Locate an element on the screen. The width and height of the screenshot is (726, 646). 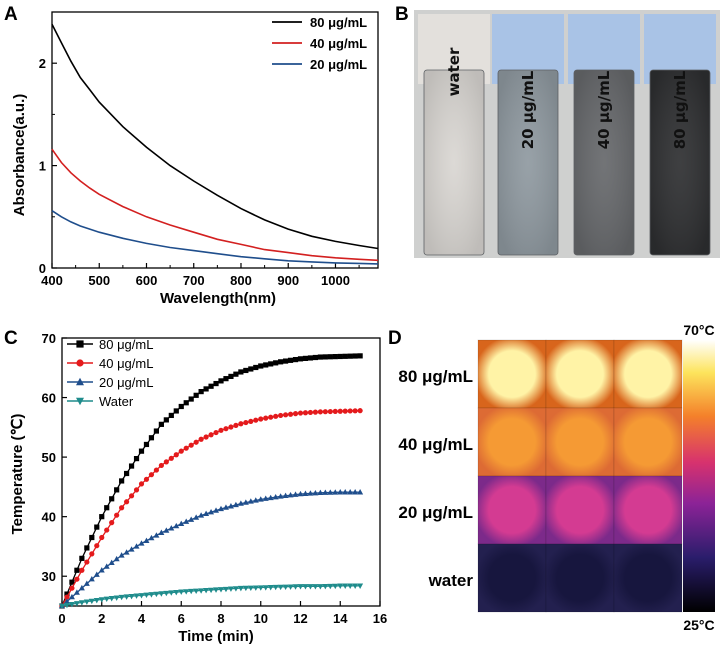
chart-c-xtick-label: 0 is located at coordinates (61, 618).